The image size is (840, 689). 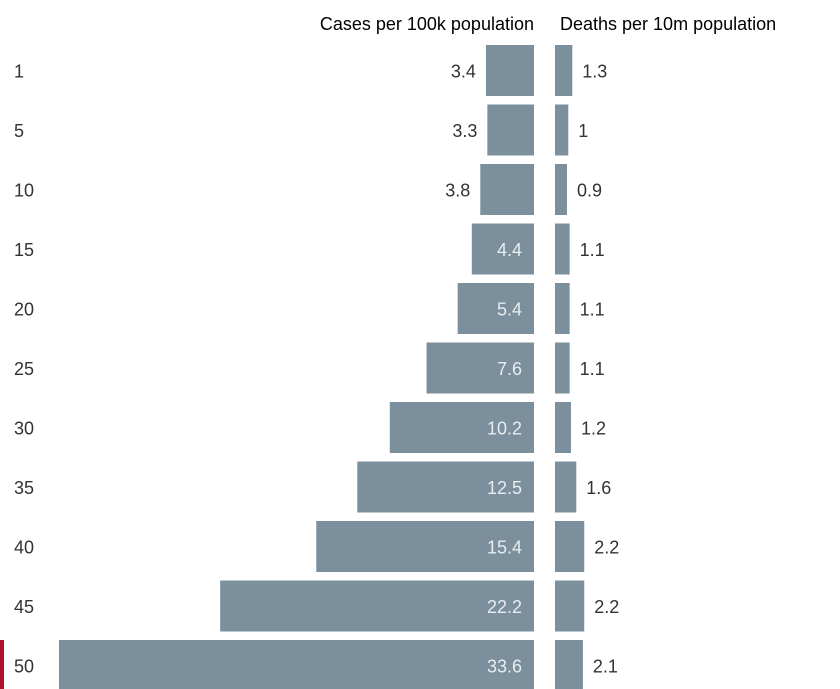 What do you see at coordinates (24, 607) in the screenshot?
I see `category-label: 45` at bounding box center [24, 607].